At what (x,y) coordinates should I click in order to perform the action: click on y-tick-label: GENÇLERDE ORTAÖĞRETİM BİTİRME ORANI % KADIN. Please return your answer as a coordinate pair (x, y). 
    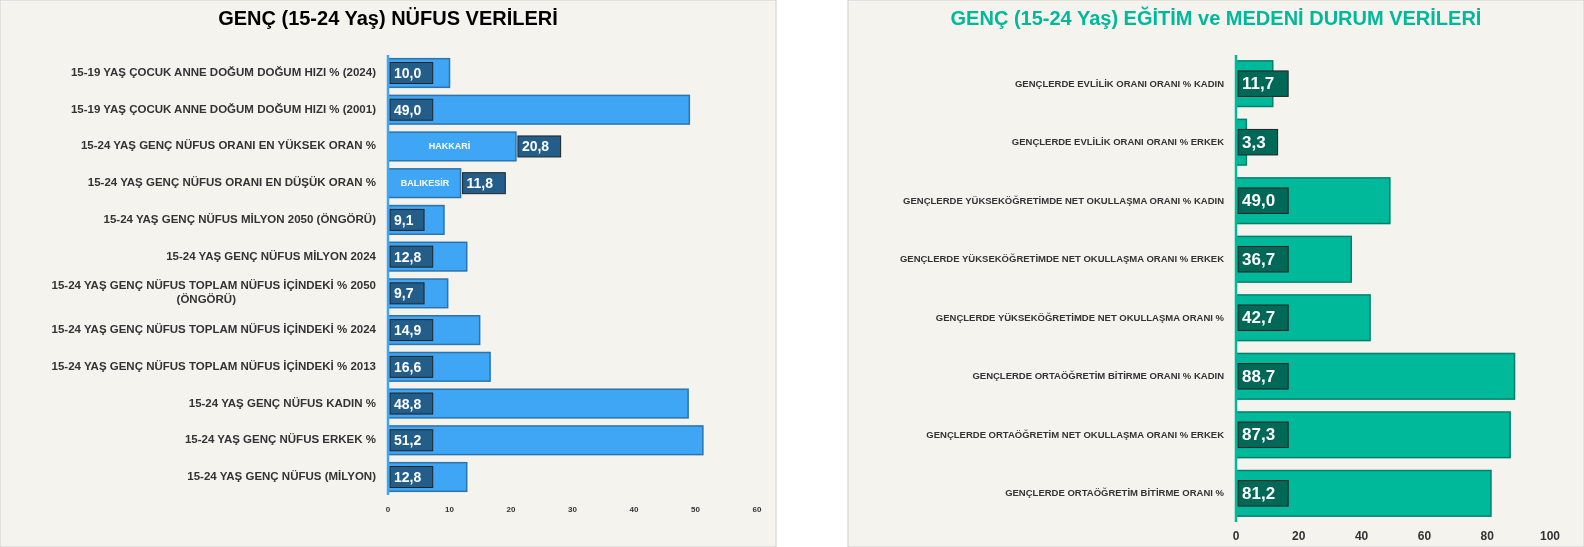
    Looking at the image, I should click on (1098, 375).